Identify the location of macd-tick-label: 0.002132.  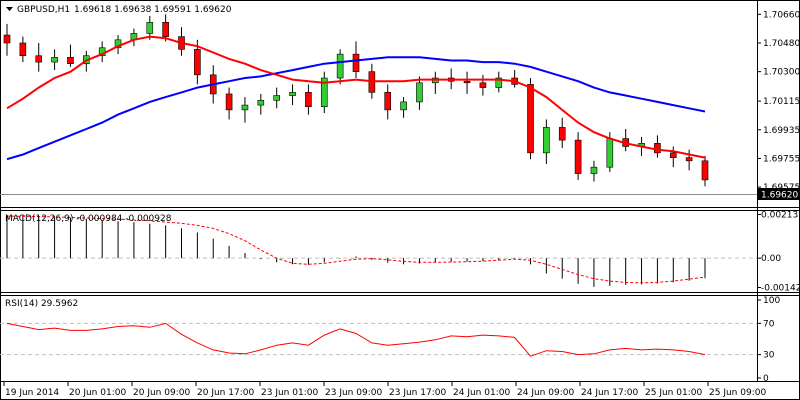
(780, 215).